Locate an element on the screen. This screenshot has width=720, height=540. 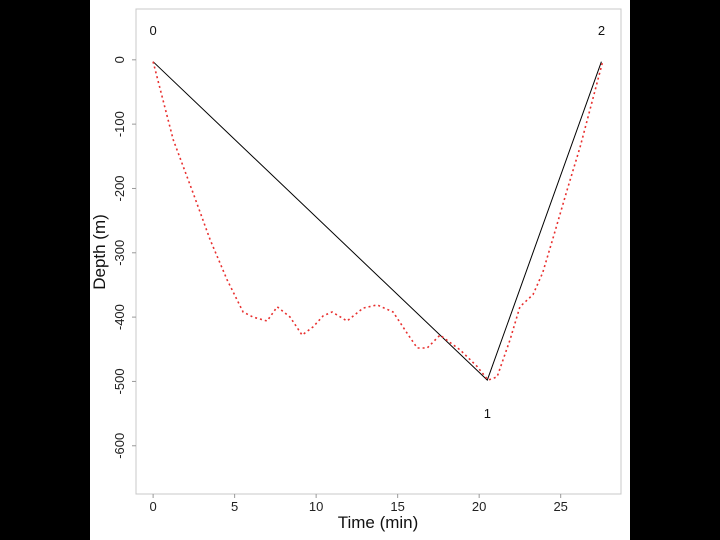
y-tick-label: -400 is located at coordinates (119, 317).